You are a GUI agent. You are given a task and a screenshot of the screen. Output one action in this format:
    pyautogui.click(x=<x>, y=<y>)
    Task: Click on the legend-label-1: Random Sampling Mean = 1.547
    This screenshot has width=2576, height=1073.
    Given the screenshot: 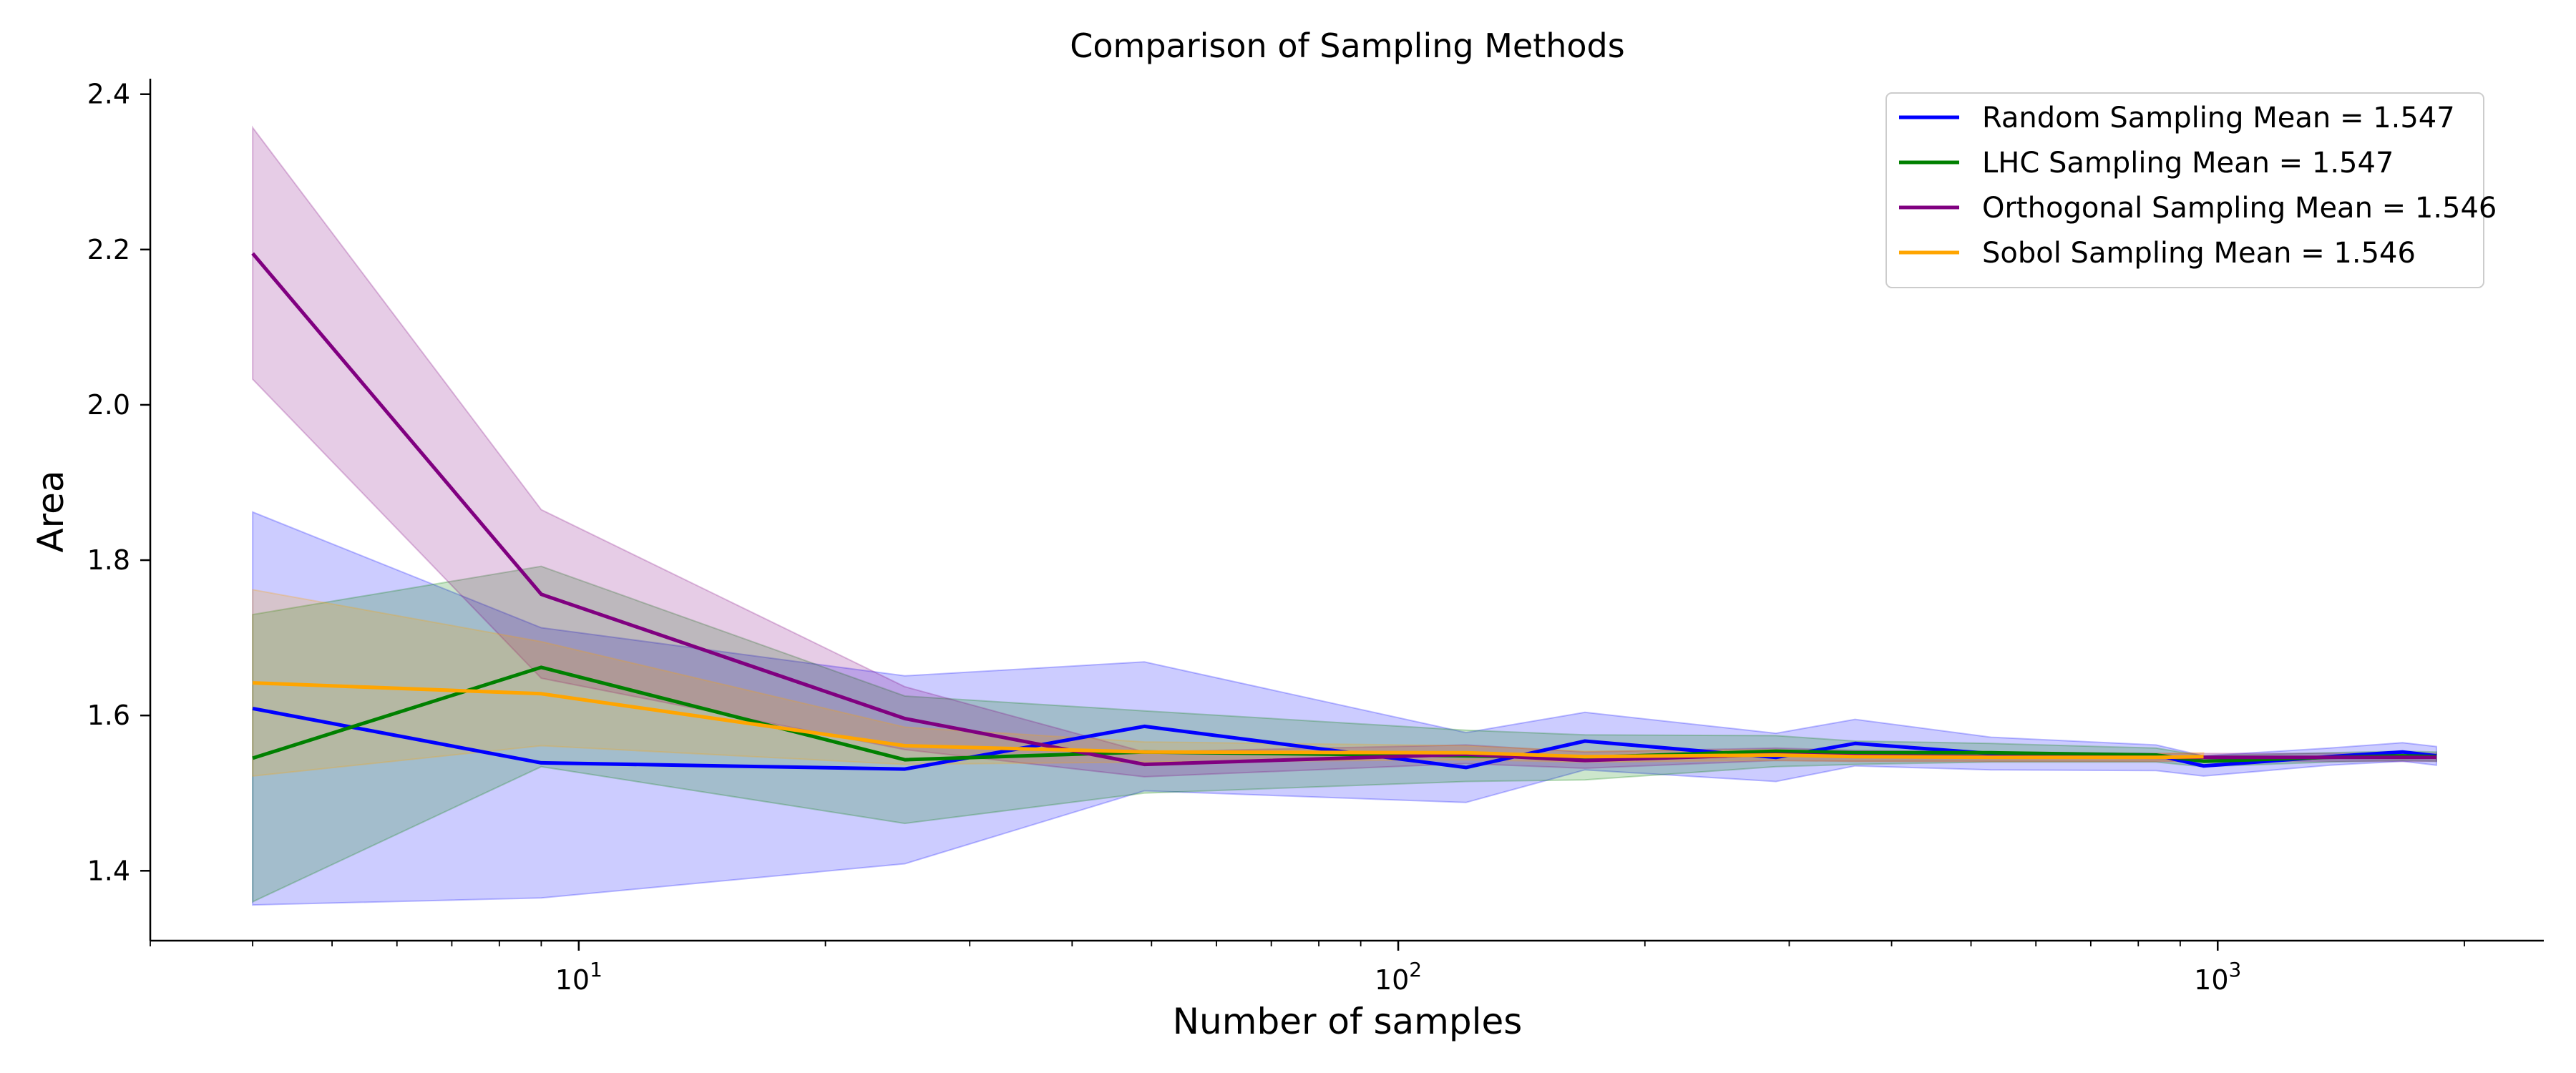 What is the action you would take?
    pyautogui.click(x=2218, y=118)
    